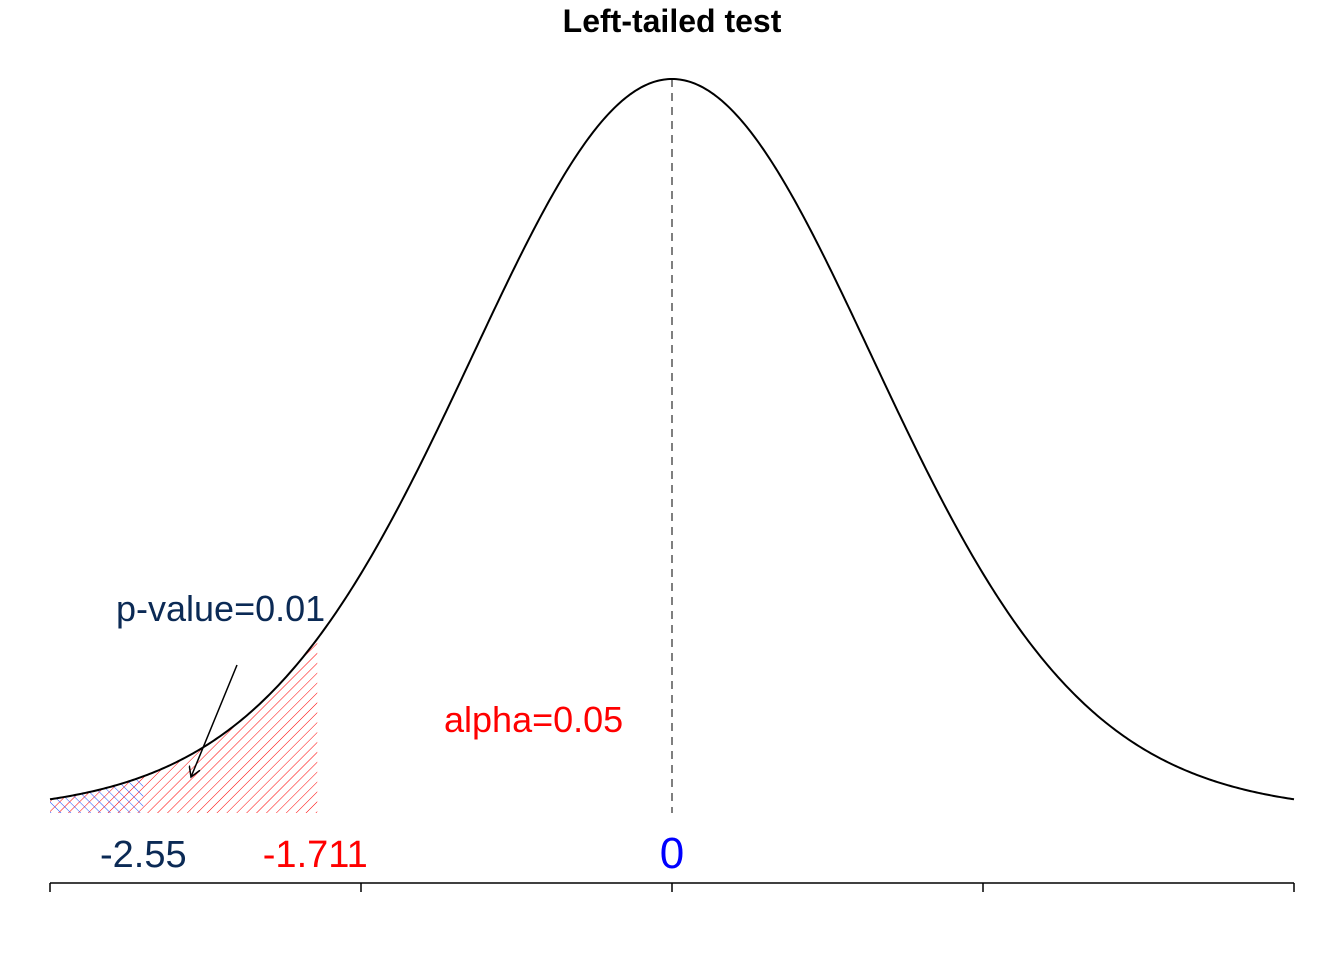  What do you see at coordinates (143, 855) in the screenshot?
I see `test-statistic-label: -2.55` at bounding box center [143, 855].